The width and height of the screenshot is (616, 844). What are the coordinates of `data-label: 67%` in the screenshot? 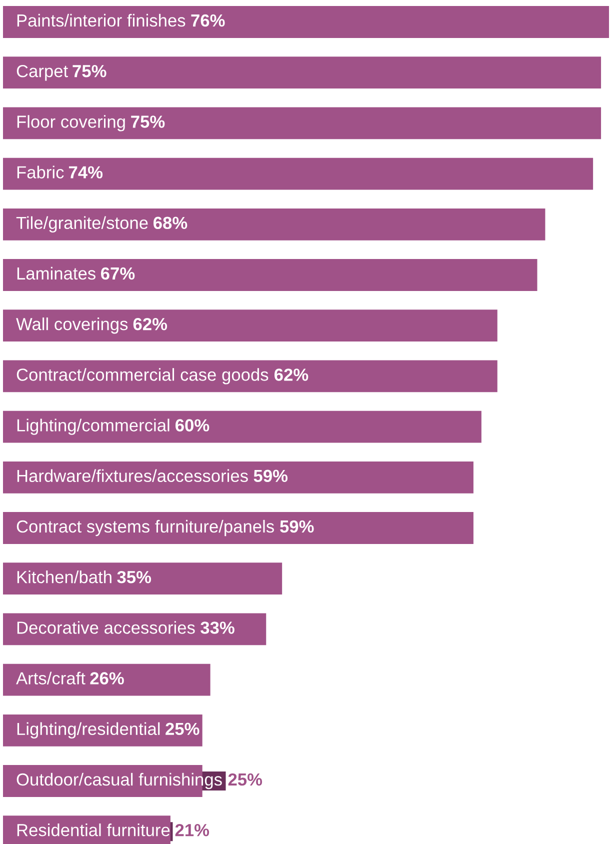 It's located at (118, 273).